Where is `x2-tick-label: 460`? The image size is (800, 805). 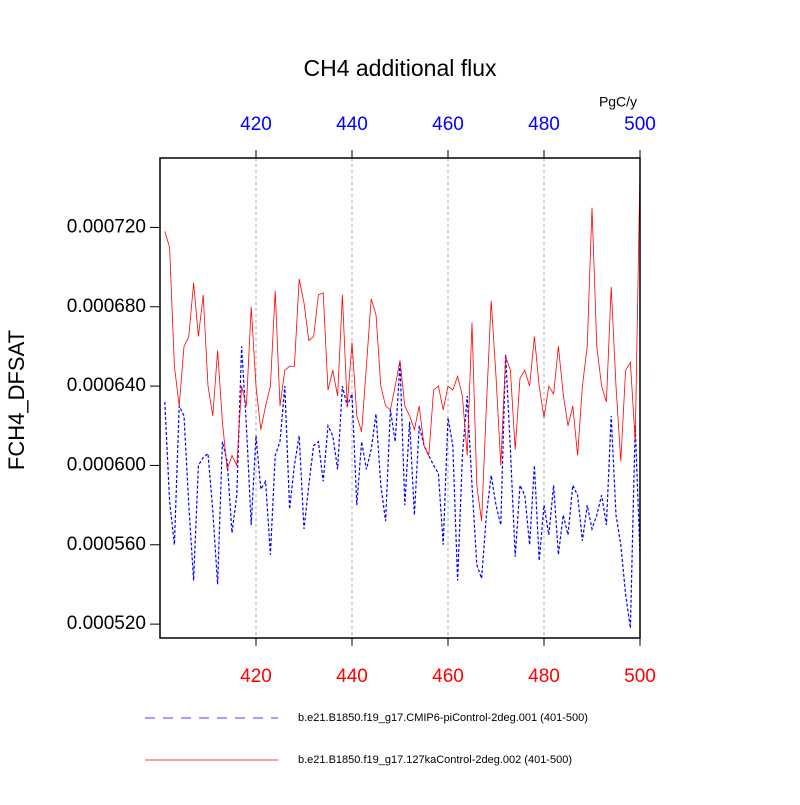
x2-tick-label: 460 is located at coordinates (448, 124).